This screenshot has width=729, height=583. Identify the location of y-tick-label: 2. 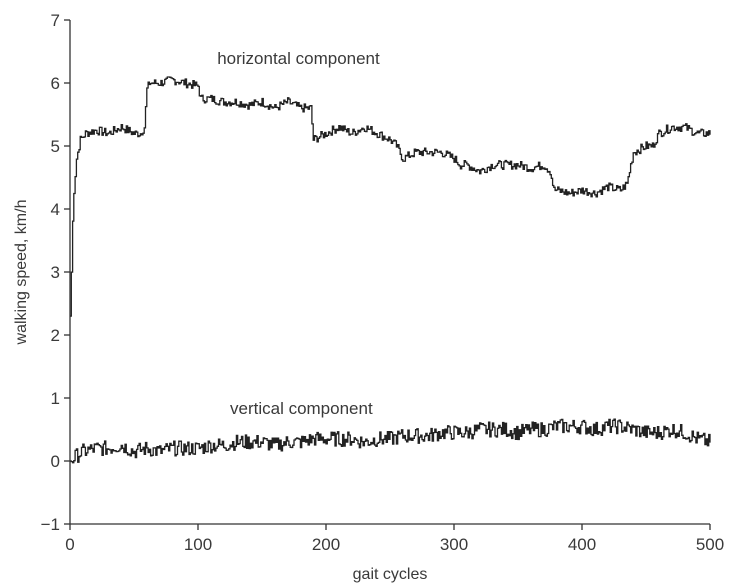
(55, 335).